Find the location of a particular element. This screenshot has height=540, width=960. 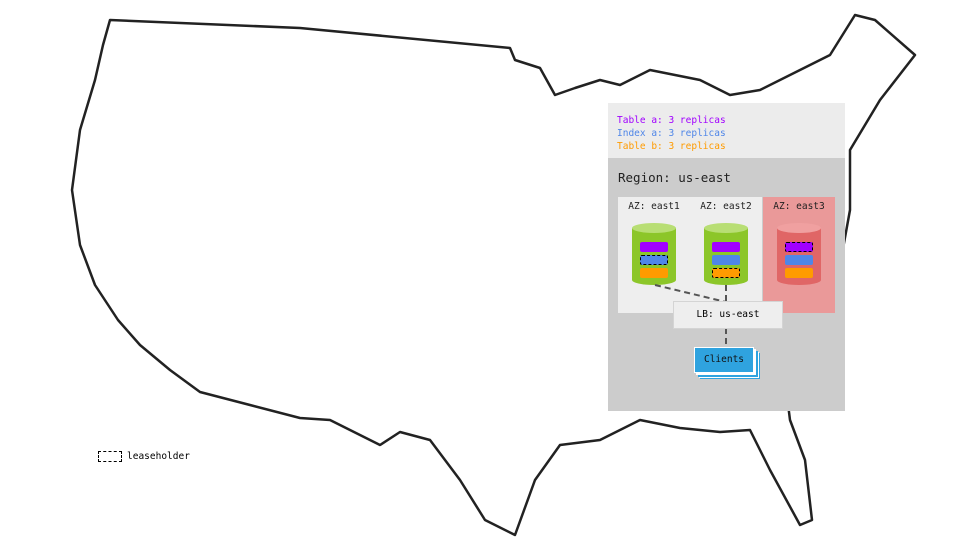

leaseholder-legend: leaseholder is located at coordinates (144, 456).